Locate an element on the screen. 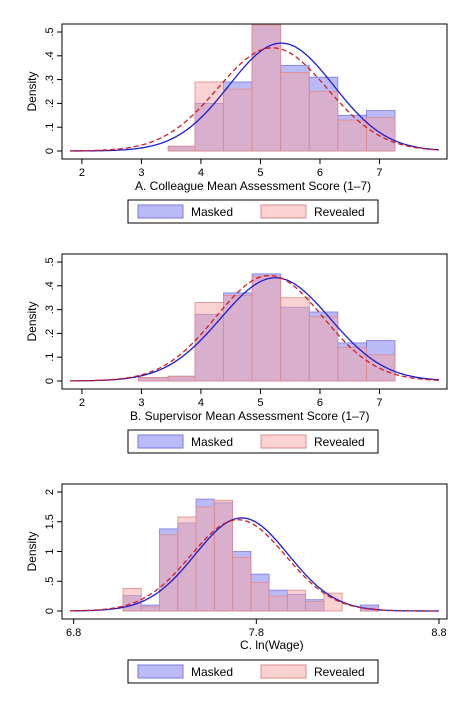  x-axis-title: A. Colleague Mean Assessment Score (1–7) is located at coordinates (253, 186).